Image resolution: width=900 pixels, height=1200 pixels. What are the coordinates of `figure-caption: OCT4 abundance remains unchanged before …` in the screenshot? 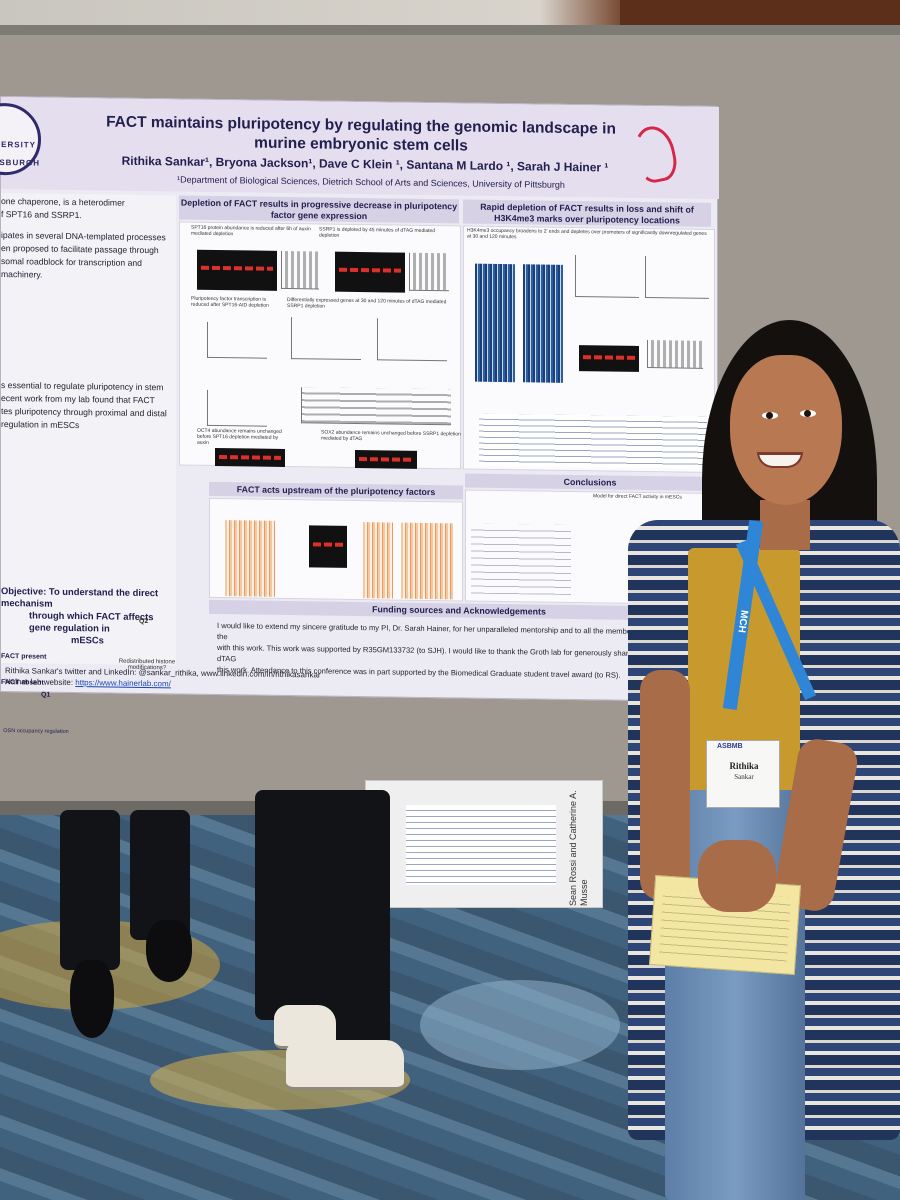 It's located at (239, 436).